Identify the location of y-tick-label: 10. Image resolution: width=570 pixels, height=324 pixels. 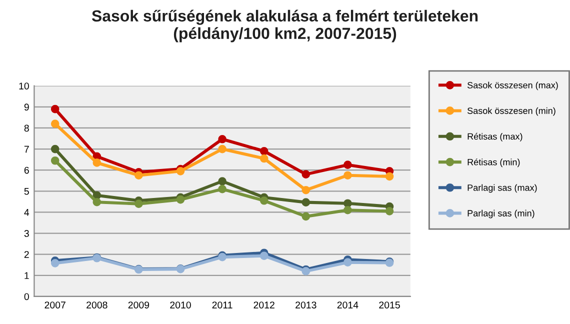
(24, 86).